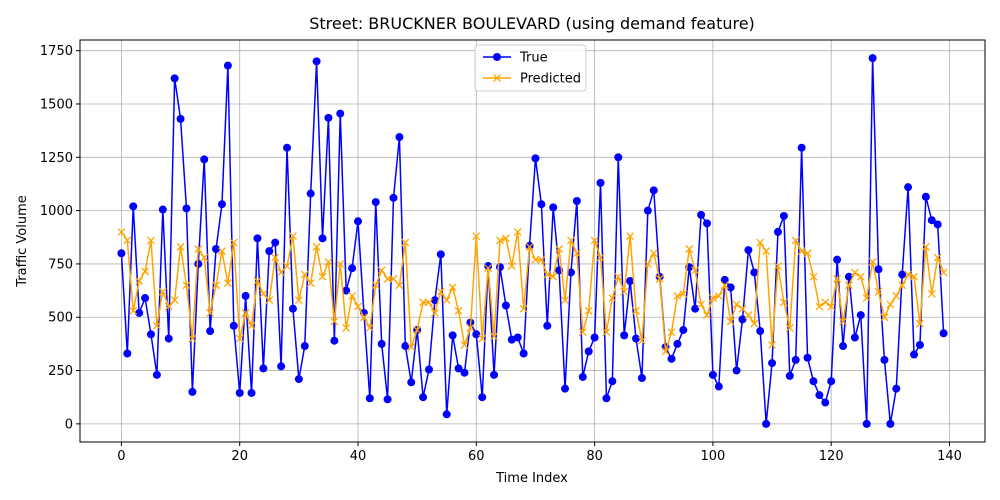 The height and width of the screenshot is (500, 1000). What do you see at coordinates (56, 51) in the screenshot?
I see `y-tick-label: 1750` at bounding box center [56, 51].